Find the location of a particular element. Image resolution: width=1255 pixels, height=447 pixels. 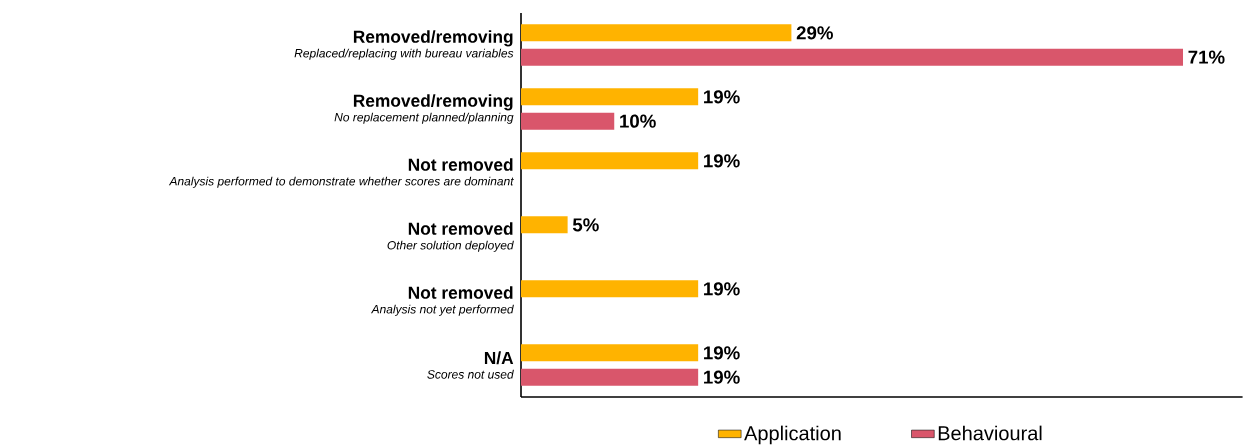

data-label: 5% is located at coordinates (585, 225).